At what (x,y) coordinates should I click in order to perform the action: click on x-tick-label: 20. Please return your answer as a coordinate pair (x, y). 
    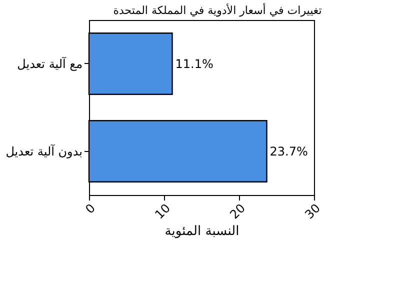
    Looking at the image, I should click on (237, 211).